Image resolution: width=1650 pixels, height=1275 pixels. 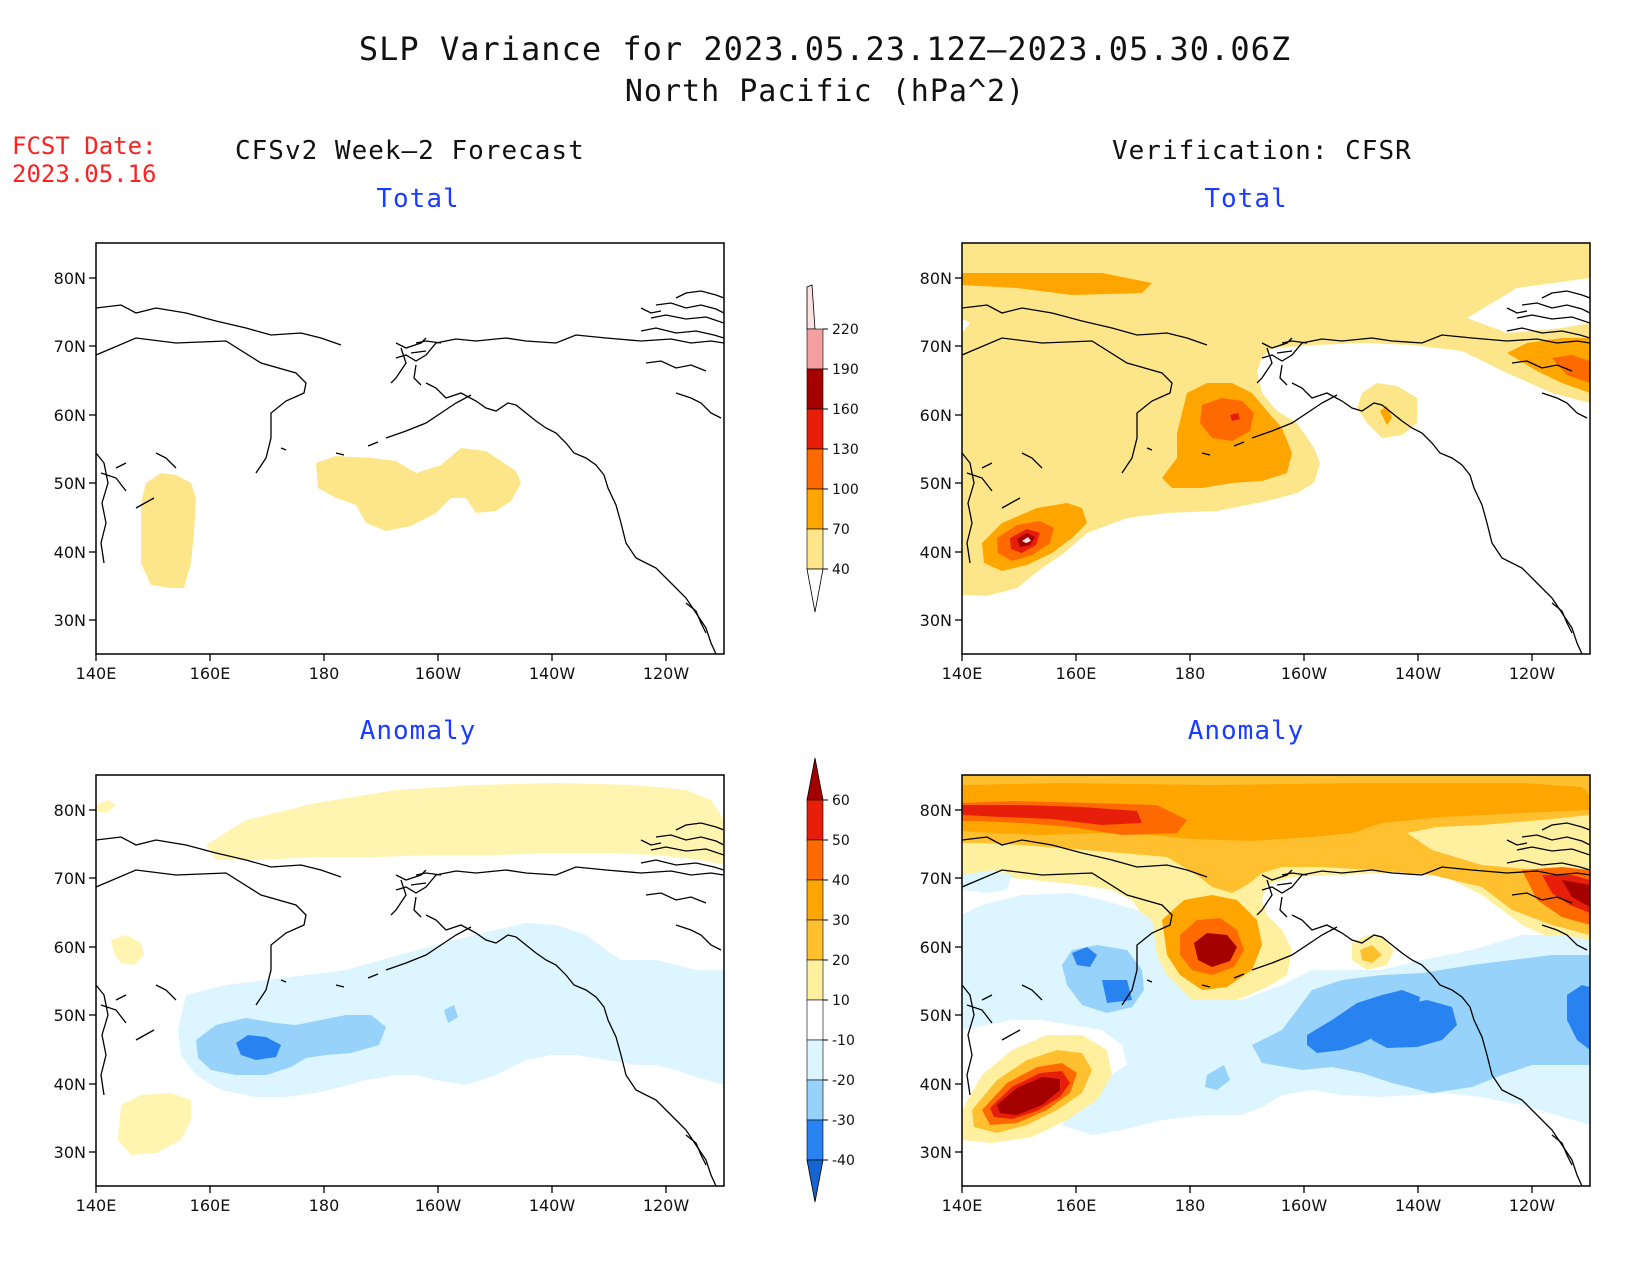 I want to click on panel-title-forecast-total: Total, so click(x=418, y=199).